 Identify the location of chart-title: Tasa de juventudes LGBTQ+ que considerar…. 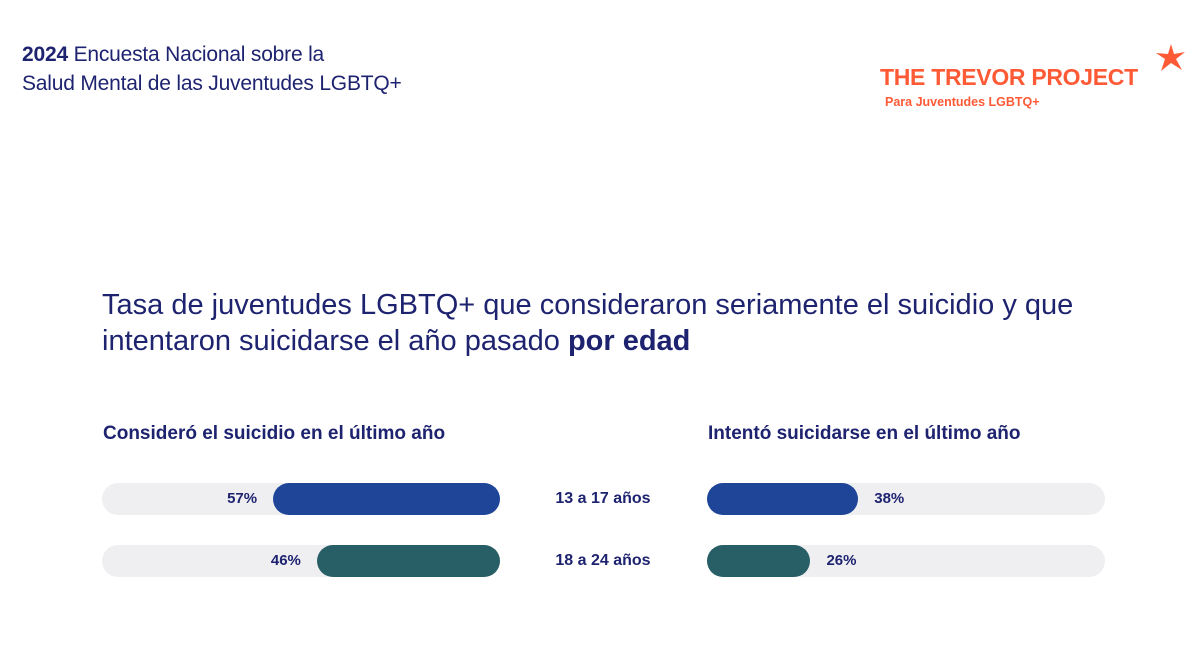
(602, 323).